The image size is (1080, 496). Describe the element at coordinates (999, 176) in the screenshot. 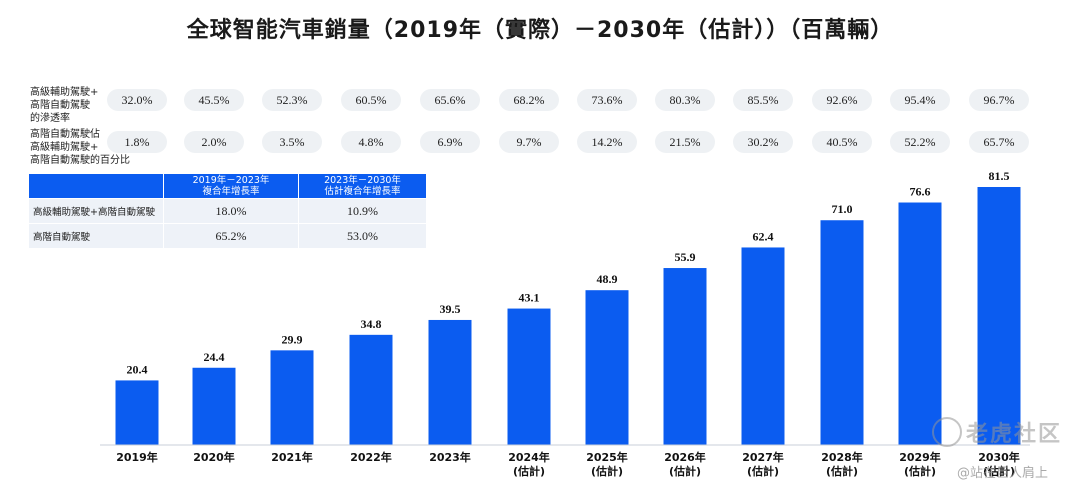

I see `bar-value-label: 81.5` at that location.